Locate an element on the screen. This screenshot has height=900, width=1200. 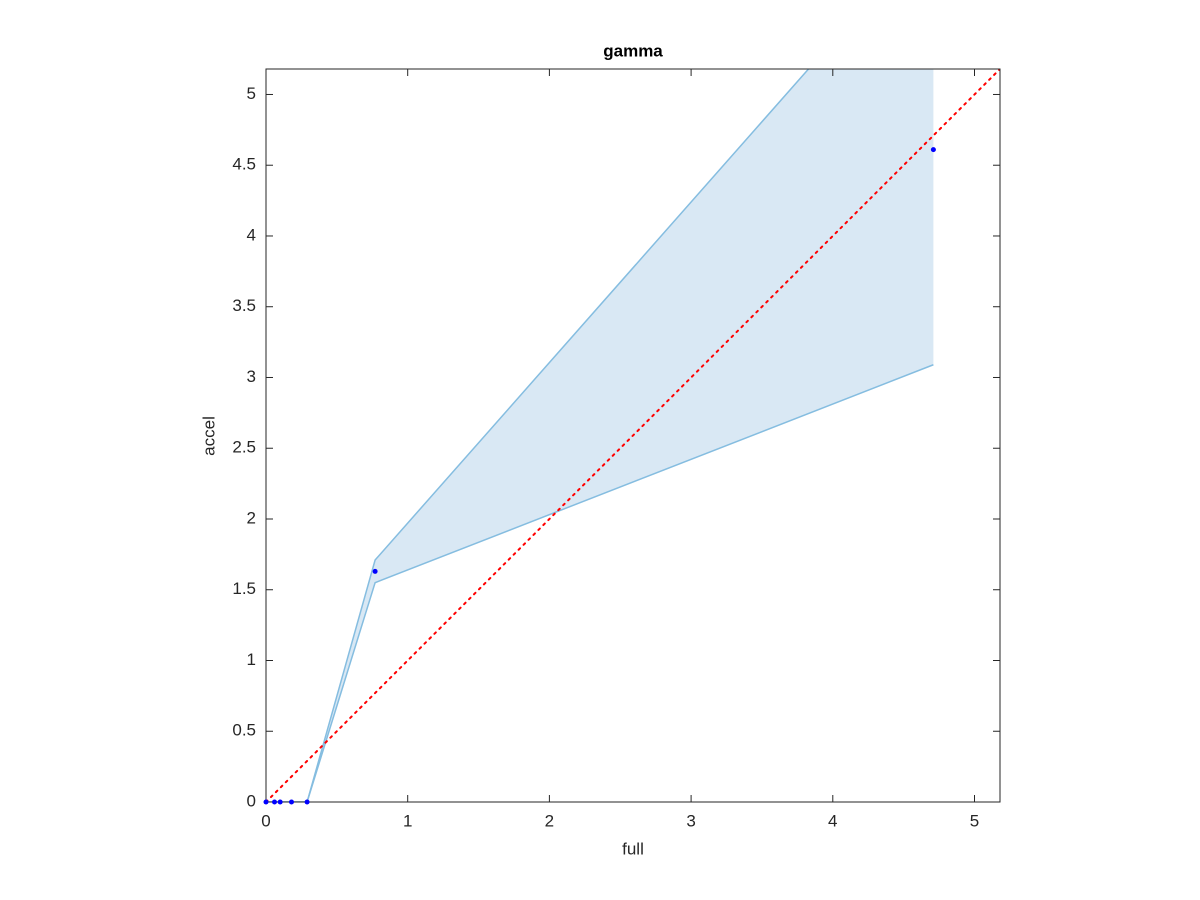
x-tick-label: 0 is located at coordinates (265, 820).